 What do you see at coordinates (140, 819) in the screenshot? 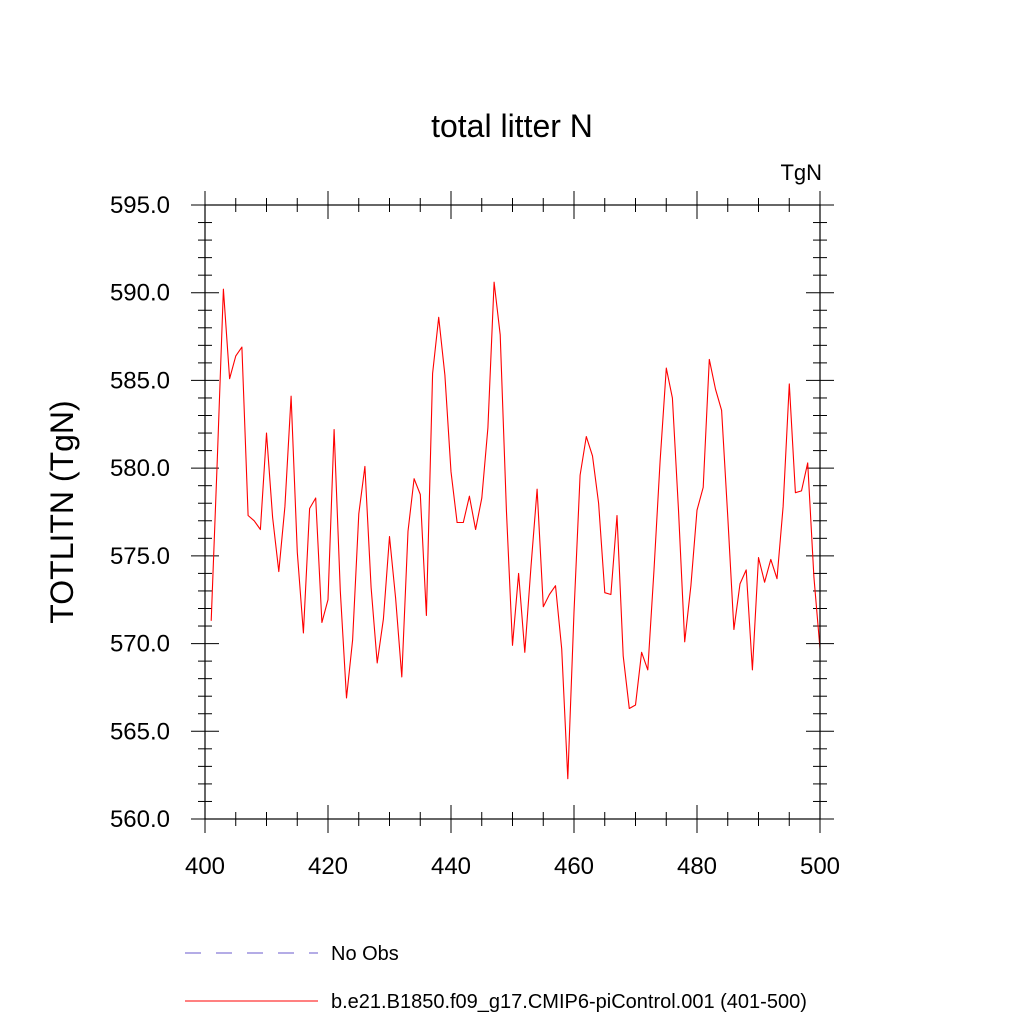
I see `y-tick-label: 560.0` at bounding box center [140, 819].